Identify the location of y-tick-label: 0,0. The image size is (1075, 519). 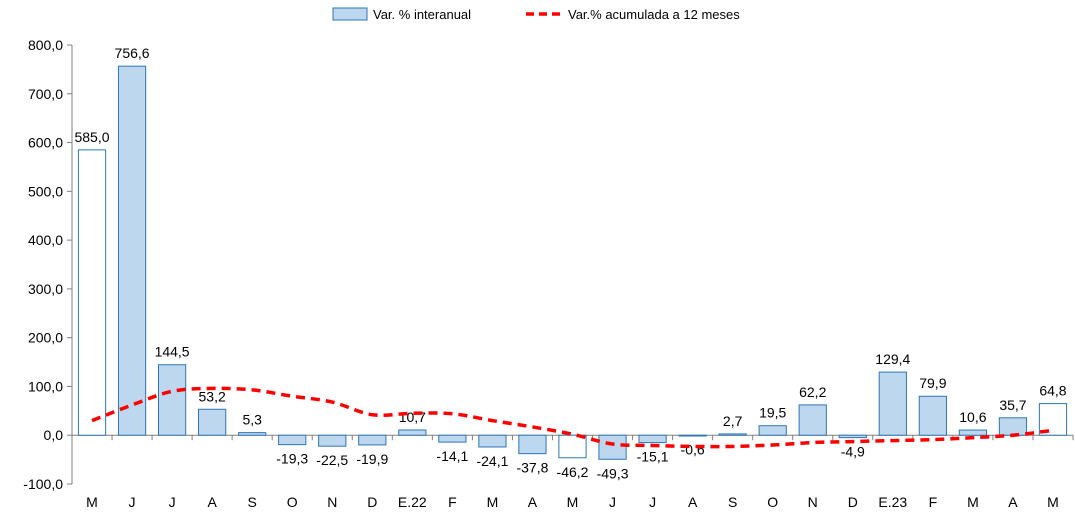
(54, 435).